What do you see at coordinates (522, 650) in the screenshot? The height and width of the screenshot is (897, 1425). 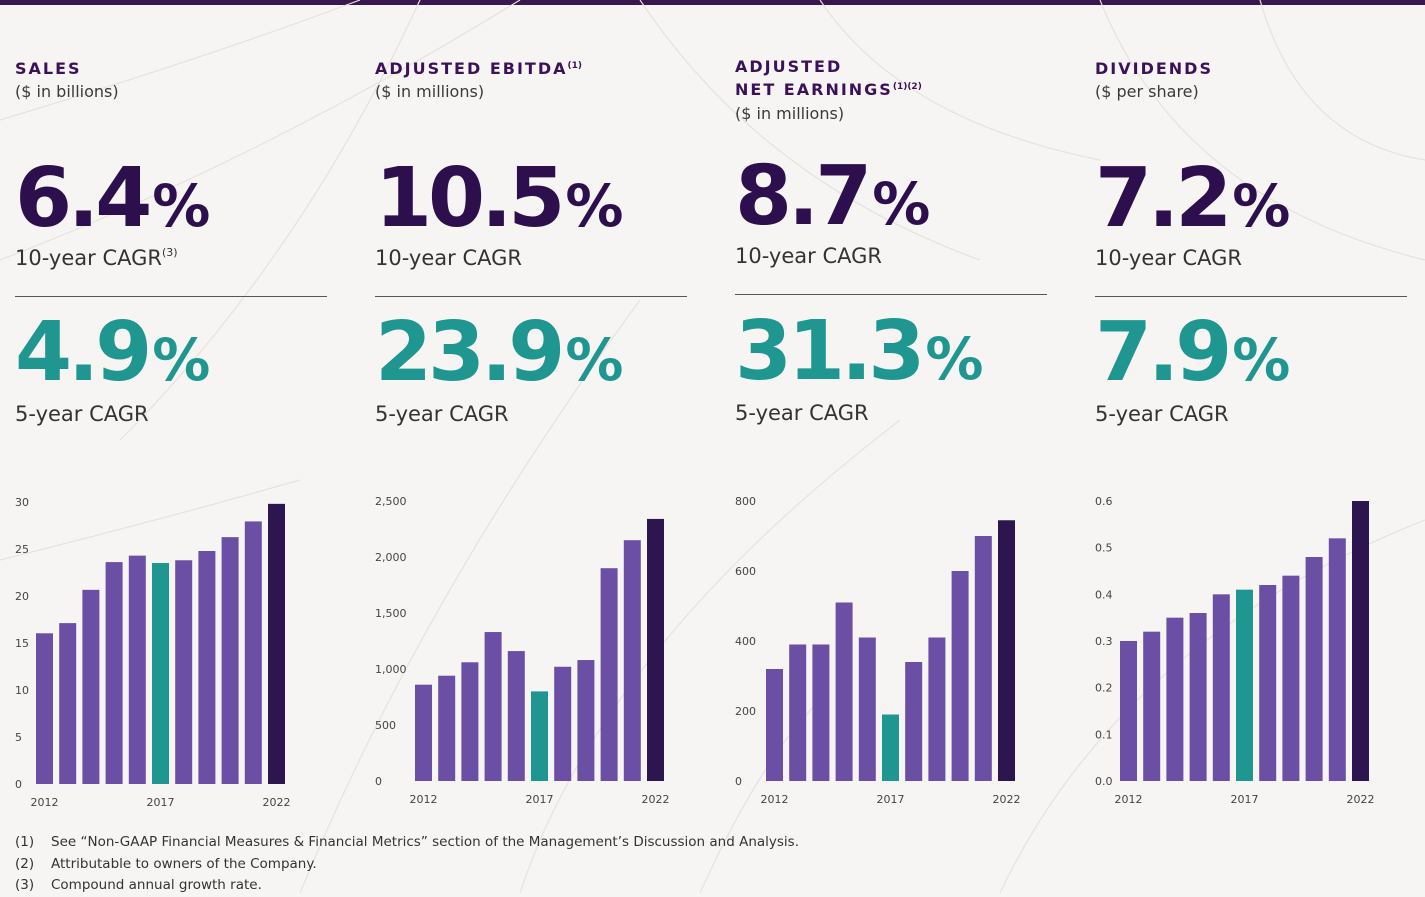 I see `adjusted-ebitda-bar-chart: 0 500 1,000 1,500 2,000 2,500 2012 2017 2022` at bounding box center [522, 650].